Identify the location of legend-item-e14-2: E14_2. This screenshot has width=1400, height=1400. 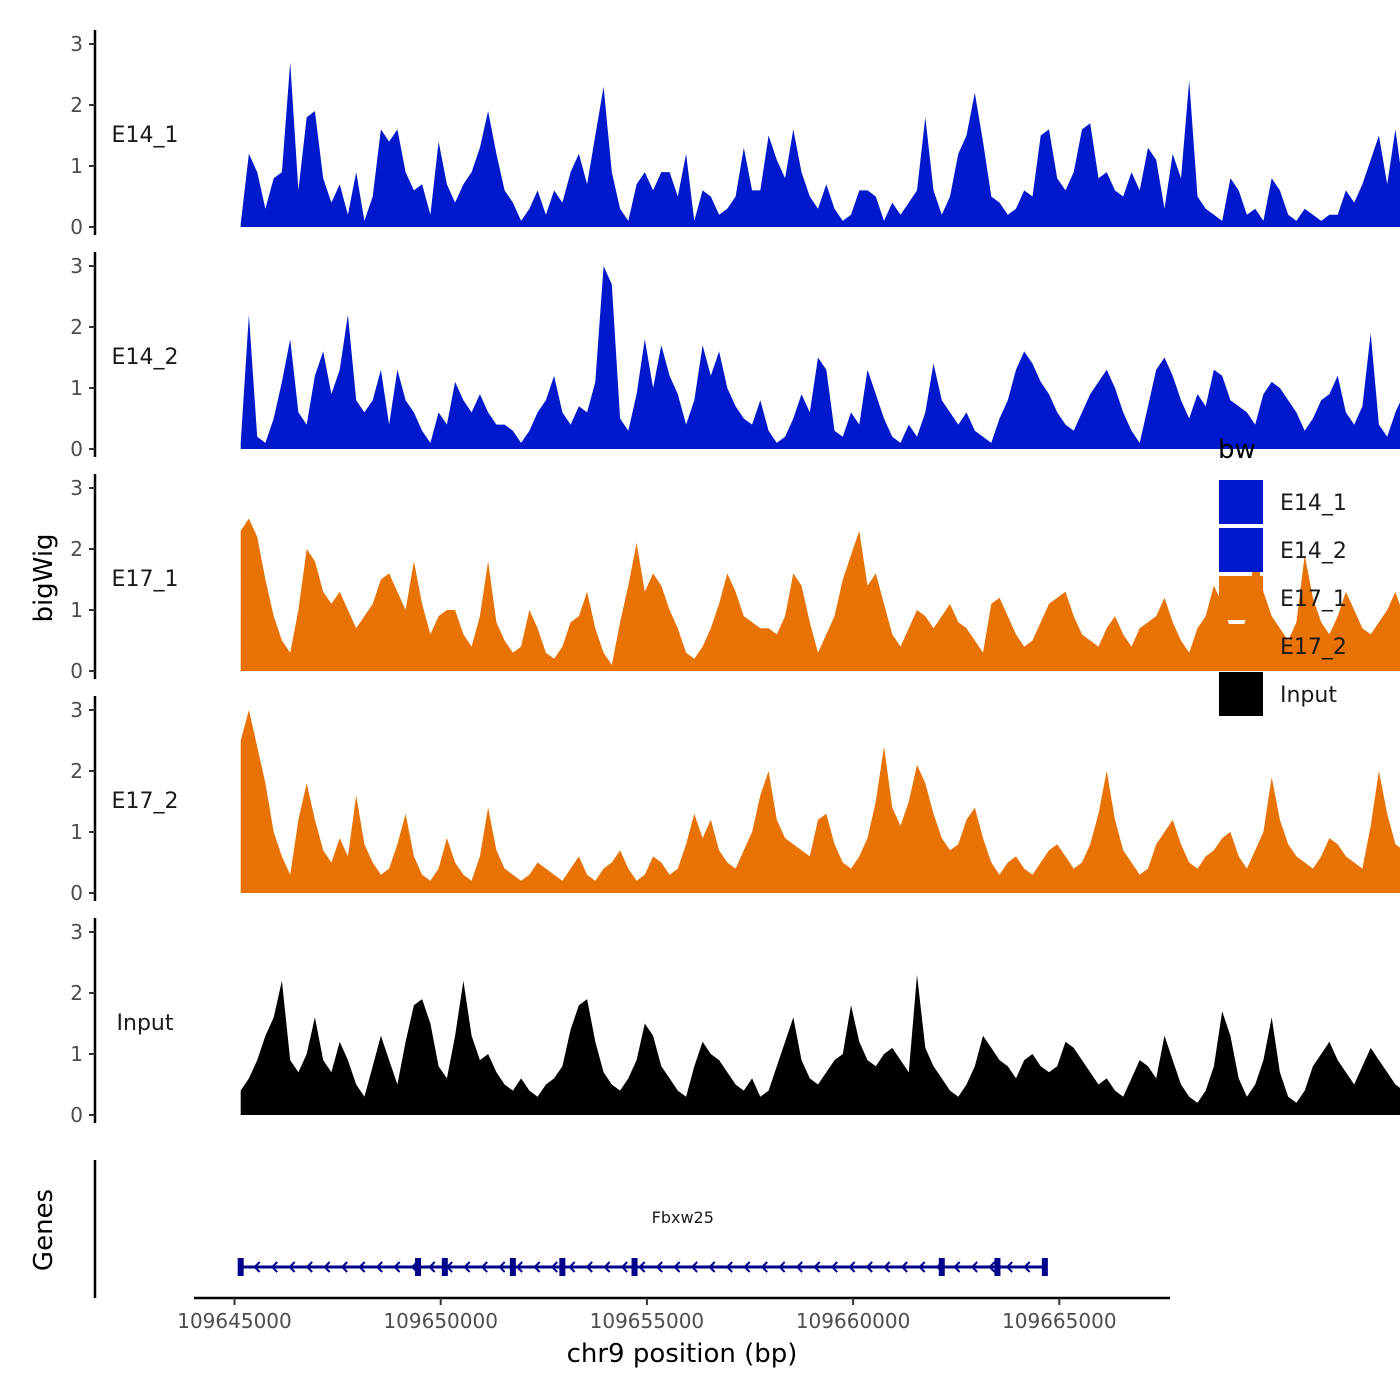
(1283, 550).